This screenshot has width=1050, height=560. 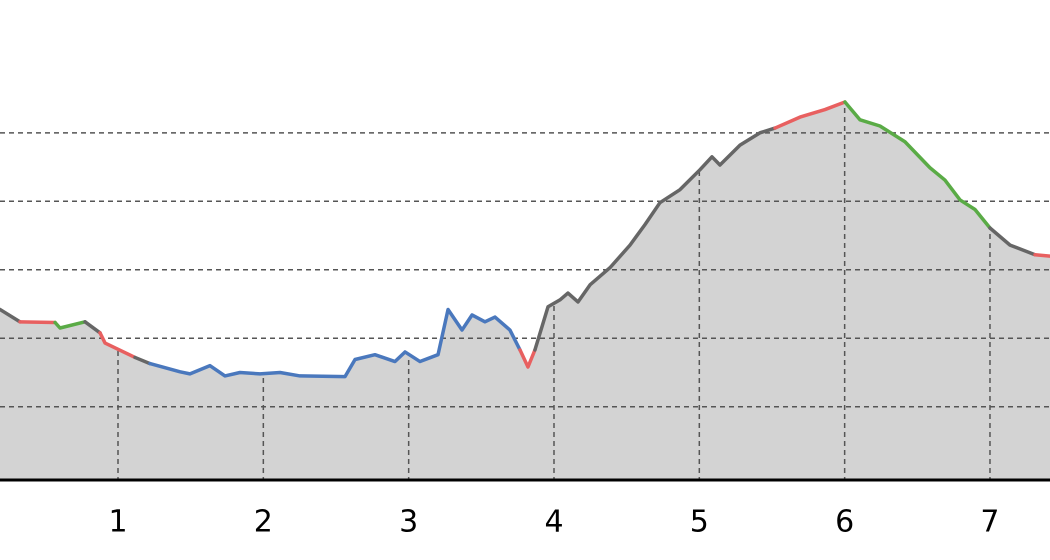 What do you see at coordinates (844, 522) in the screenshot?
I see `x-tick-label: 6` at bounding box center [844, 522].